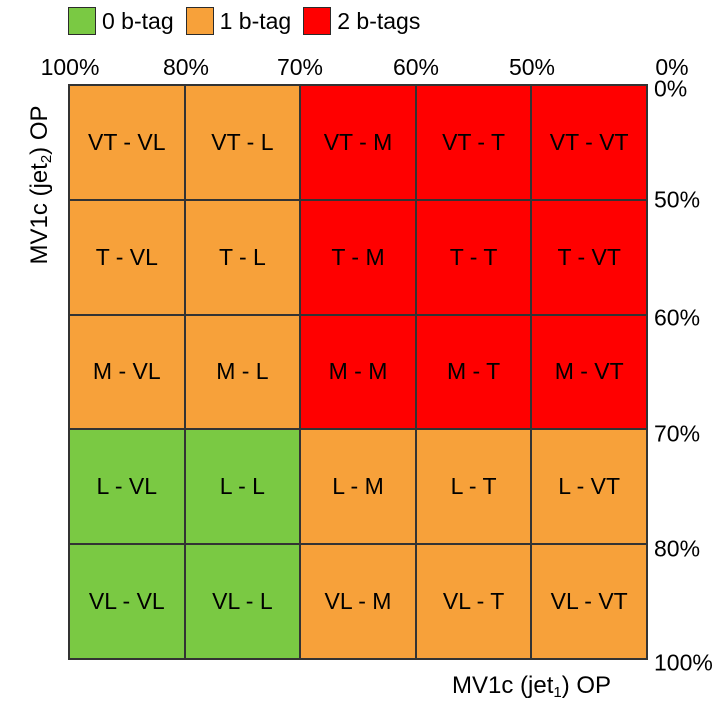 The width and height of the screenshot is (720, 720). What do you see at coordinates (473, 372) in the screenshot?
I see `grid-cell: M - T` at bounding box center [473, 372].